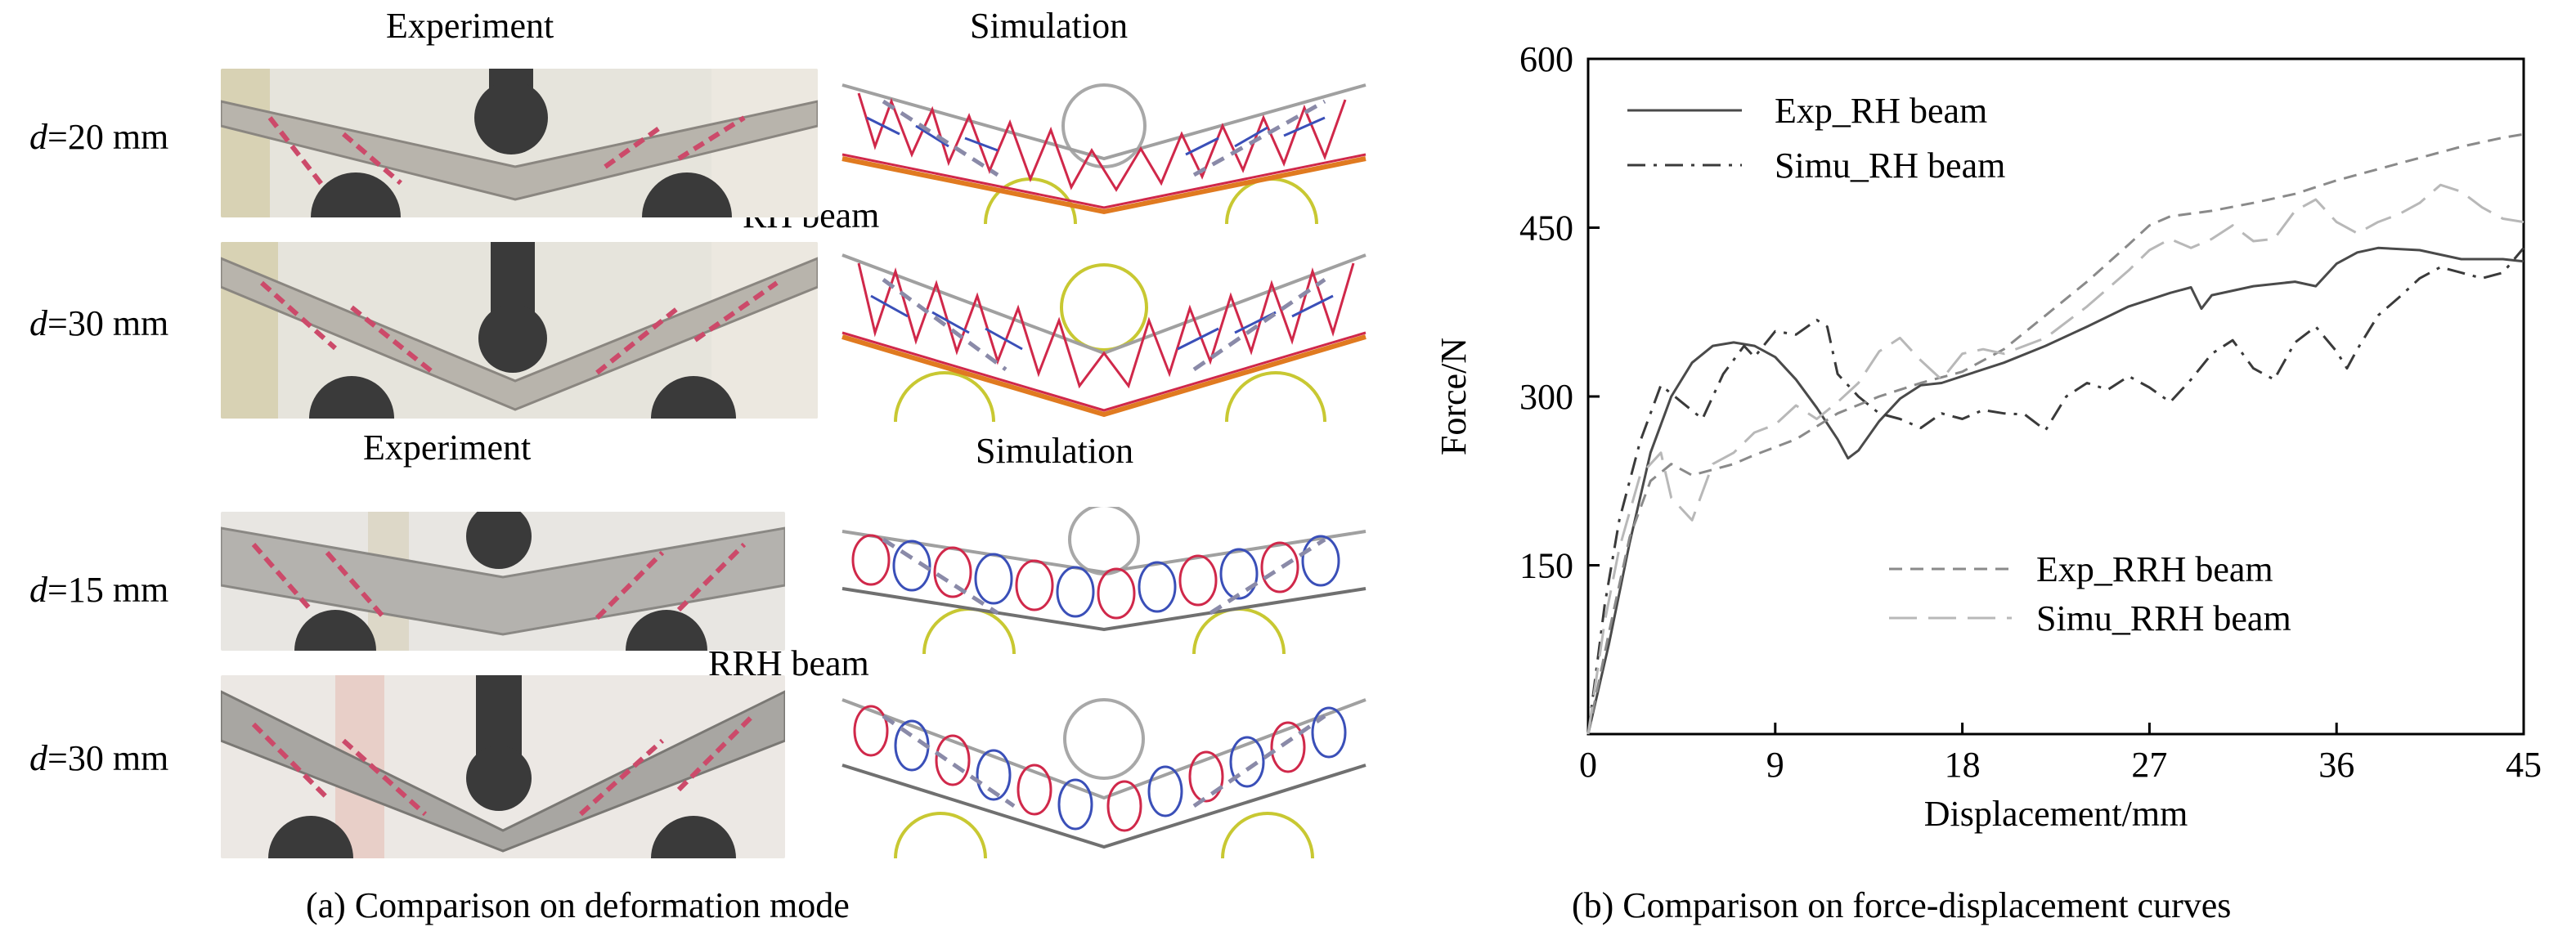 This screenshot has height=936, width=2576. Describe the element at coordinates (578, 905) in the screenshot. I see `caption-a: (a) Comparison on deformation mode` at that location.